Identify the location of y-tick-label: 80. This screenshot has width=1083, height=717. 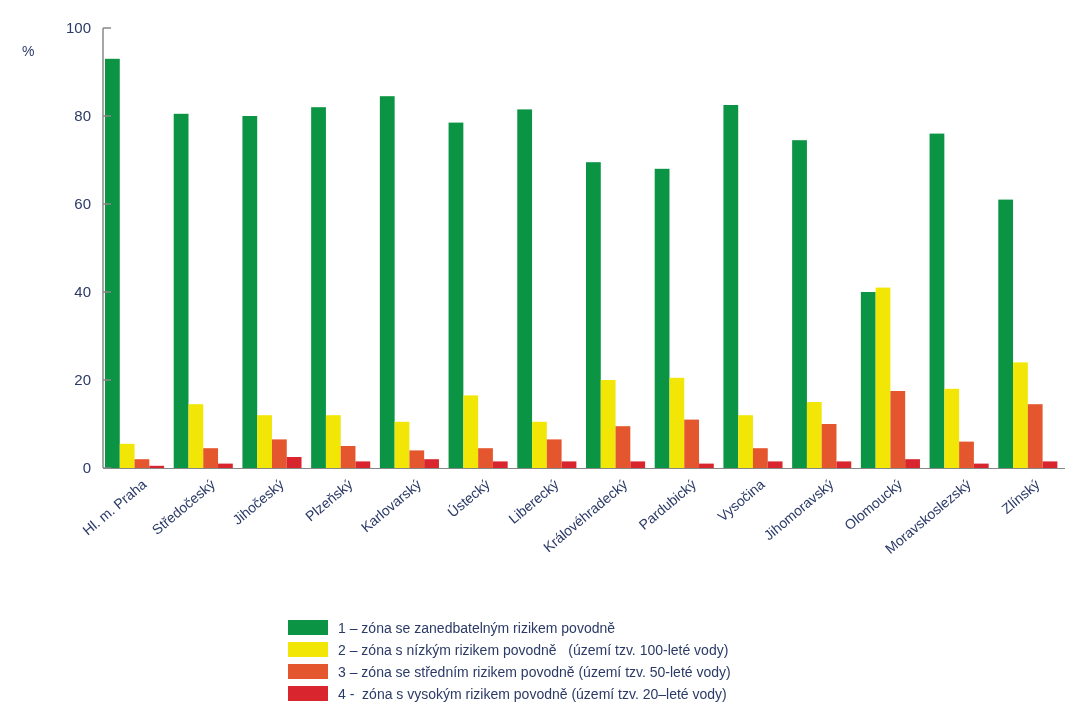
(82, 116).